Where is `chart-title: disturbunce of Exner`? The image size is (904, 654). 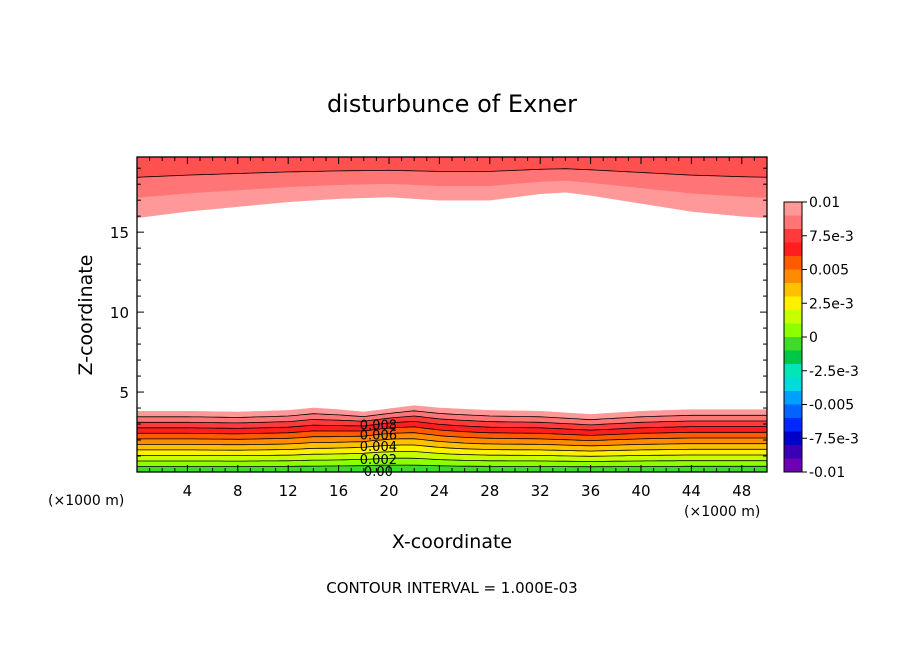 chart-title: disturbunce of Exner is located at coordinates (452, 104).